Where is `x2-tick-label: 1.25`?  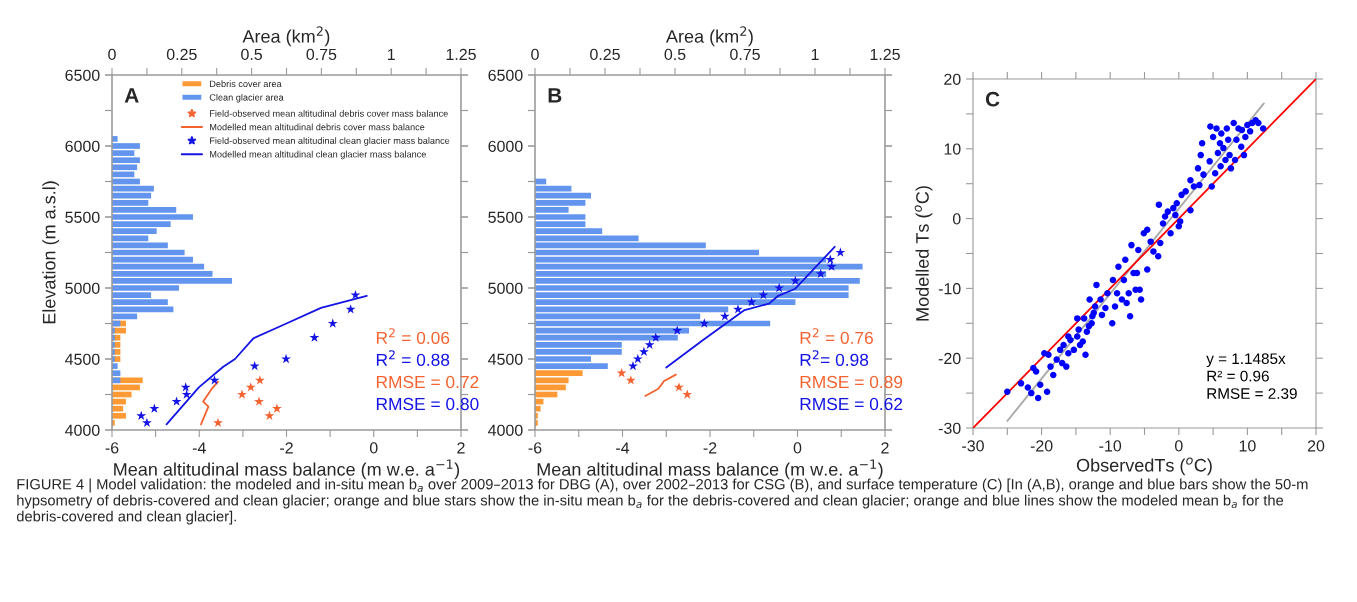
x2-tick-label: 1.25 is located at coordinates (885, 54).